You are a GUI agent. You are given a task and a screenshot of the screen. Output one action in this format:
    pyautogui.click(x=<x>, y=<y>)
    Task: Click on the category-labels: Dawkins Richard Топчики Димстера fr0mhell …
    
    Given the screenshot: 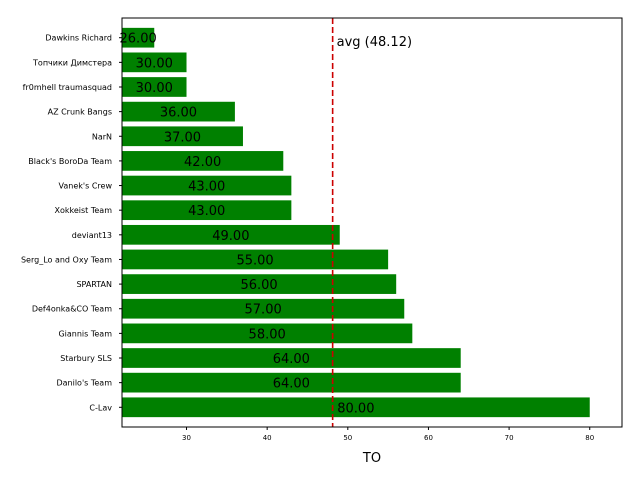 What is the action you would take?
    pyautogui.click(x=71, y=223)
    